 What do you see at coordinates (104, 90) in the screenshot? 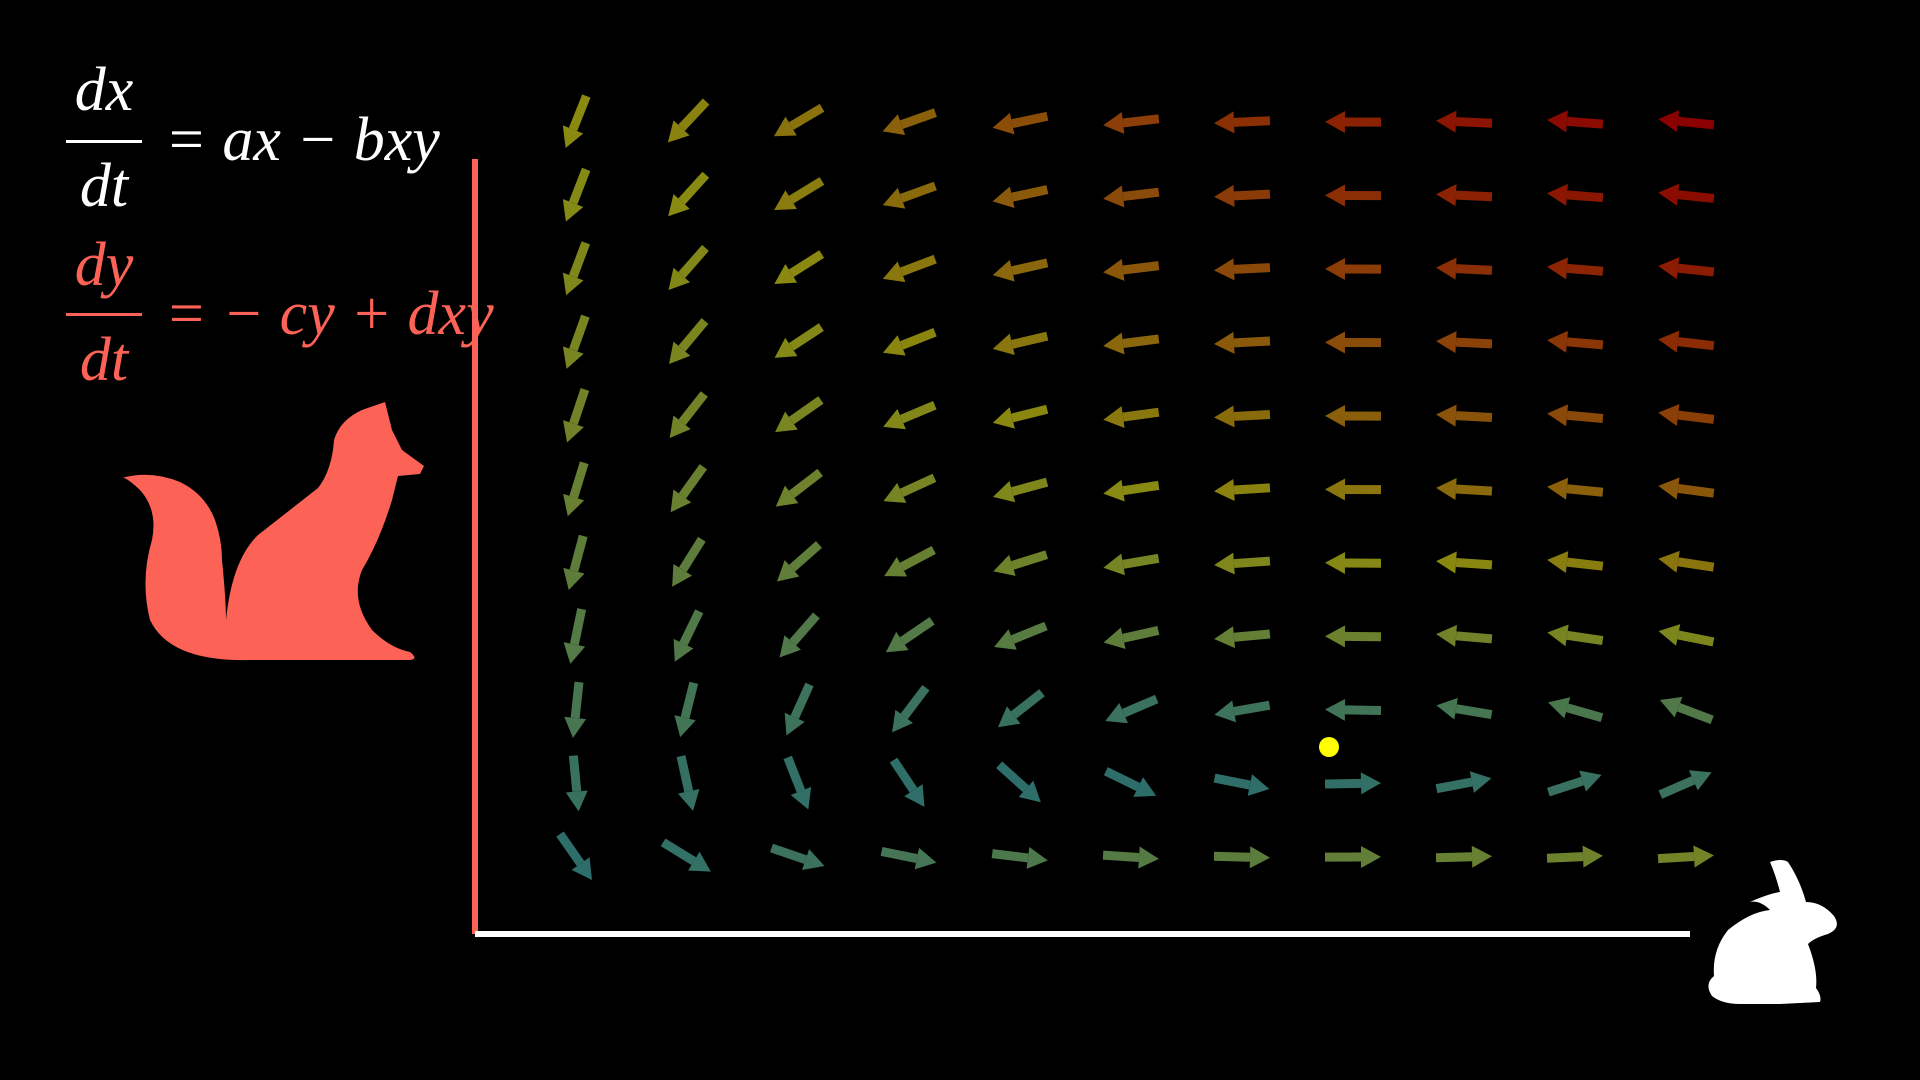
I see `numerator: dx` at bounding box center [104, 90].